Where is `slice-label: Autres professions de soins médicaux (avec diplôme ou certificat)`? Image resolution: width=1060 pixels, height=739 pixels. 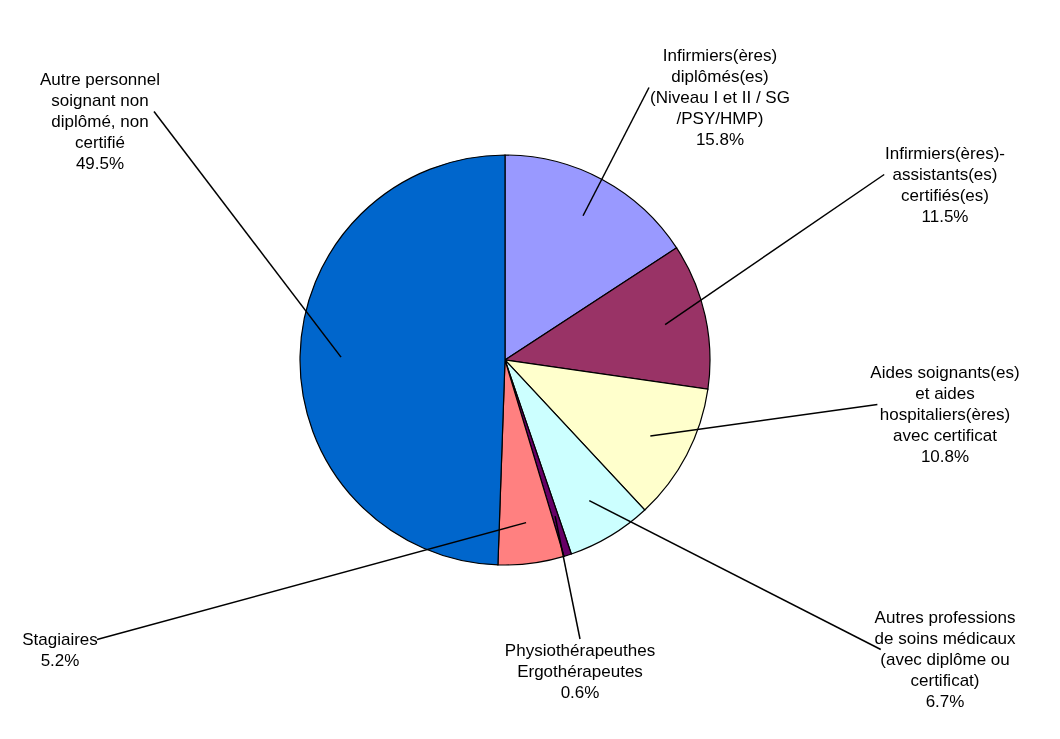 slice-label: Autres professions de soins médicaux (avec diplôme ou certificat) is located at coordinates (945, 649).